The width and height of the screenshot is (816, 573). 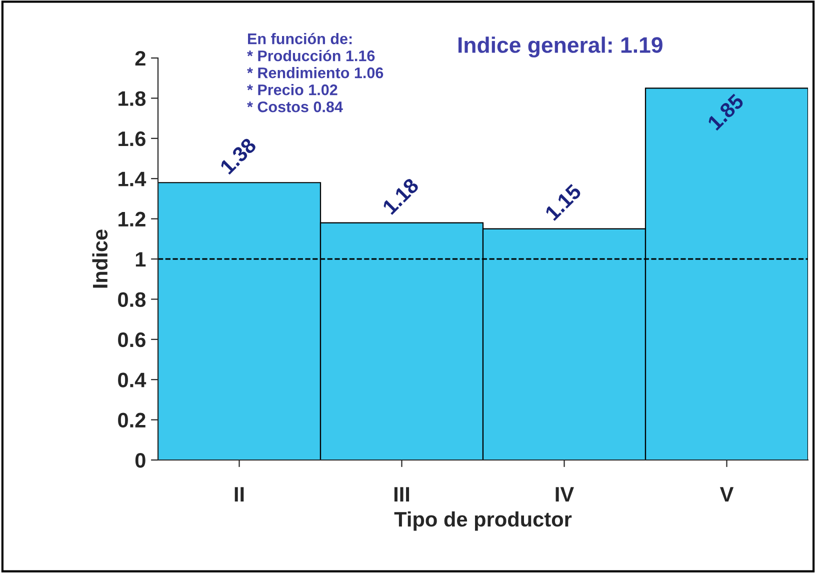 I want to click on y-tick-label: 1.2, so click(x=132, y=219).